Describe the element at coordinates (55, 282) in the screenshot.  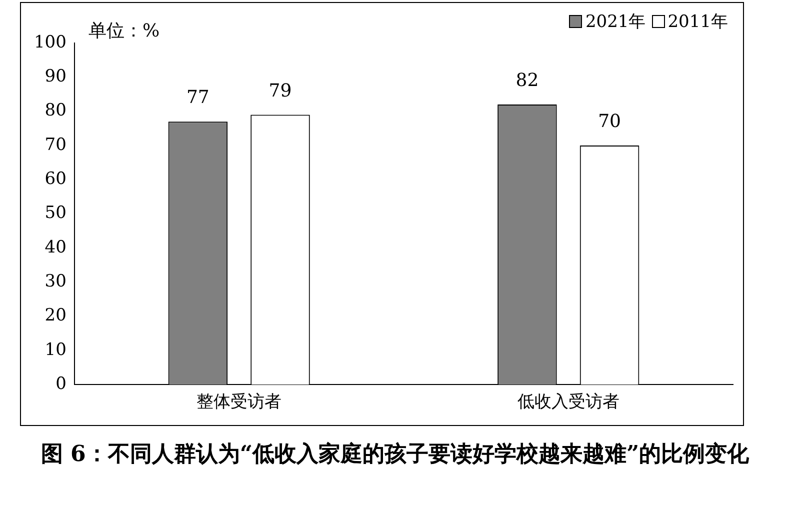
I see `y-tick-label: 30` at that location.